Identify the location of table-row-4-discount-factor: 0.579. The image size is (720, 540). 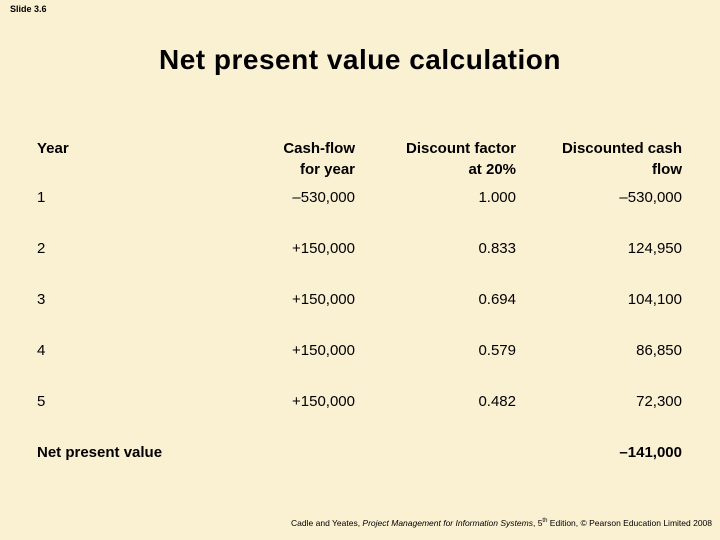
(497, 350).